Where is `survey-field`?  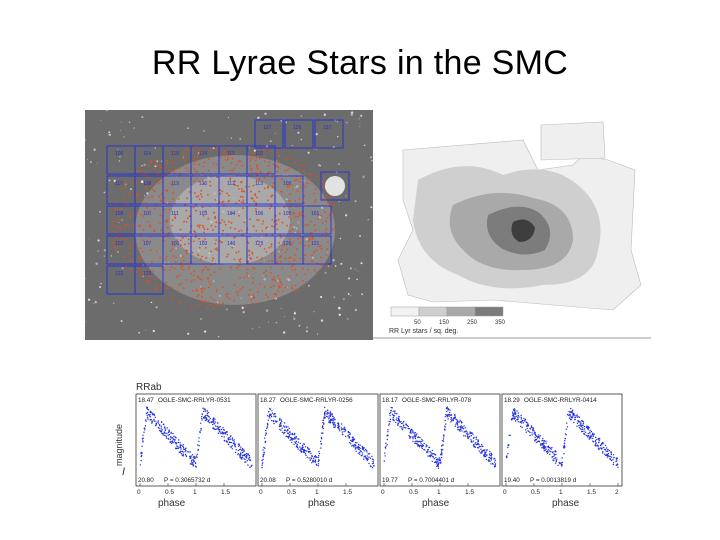
survey-field is located at coordinates (329, 134).